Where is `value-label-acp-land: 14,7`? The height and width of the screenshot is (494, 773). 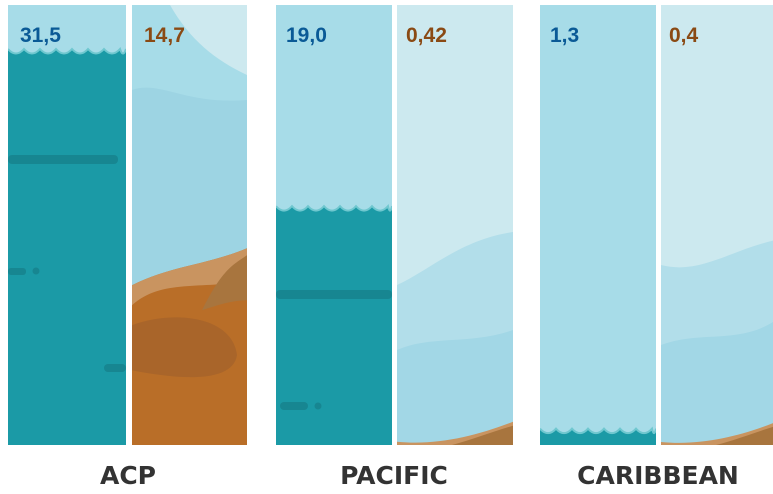 value-label-acp-land: 14,7 is located at coordinates (164, 35).